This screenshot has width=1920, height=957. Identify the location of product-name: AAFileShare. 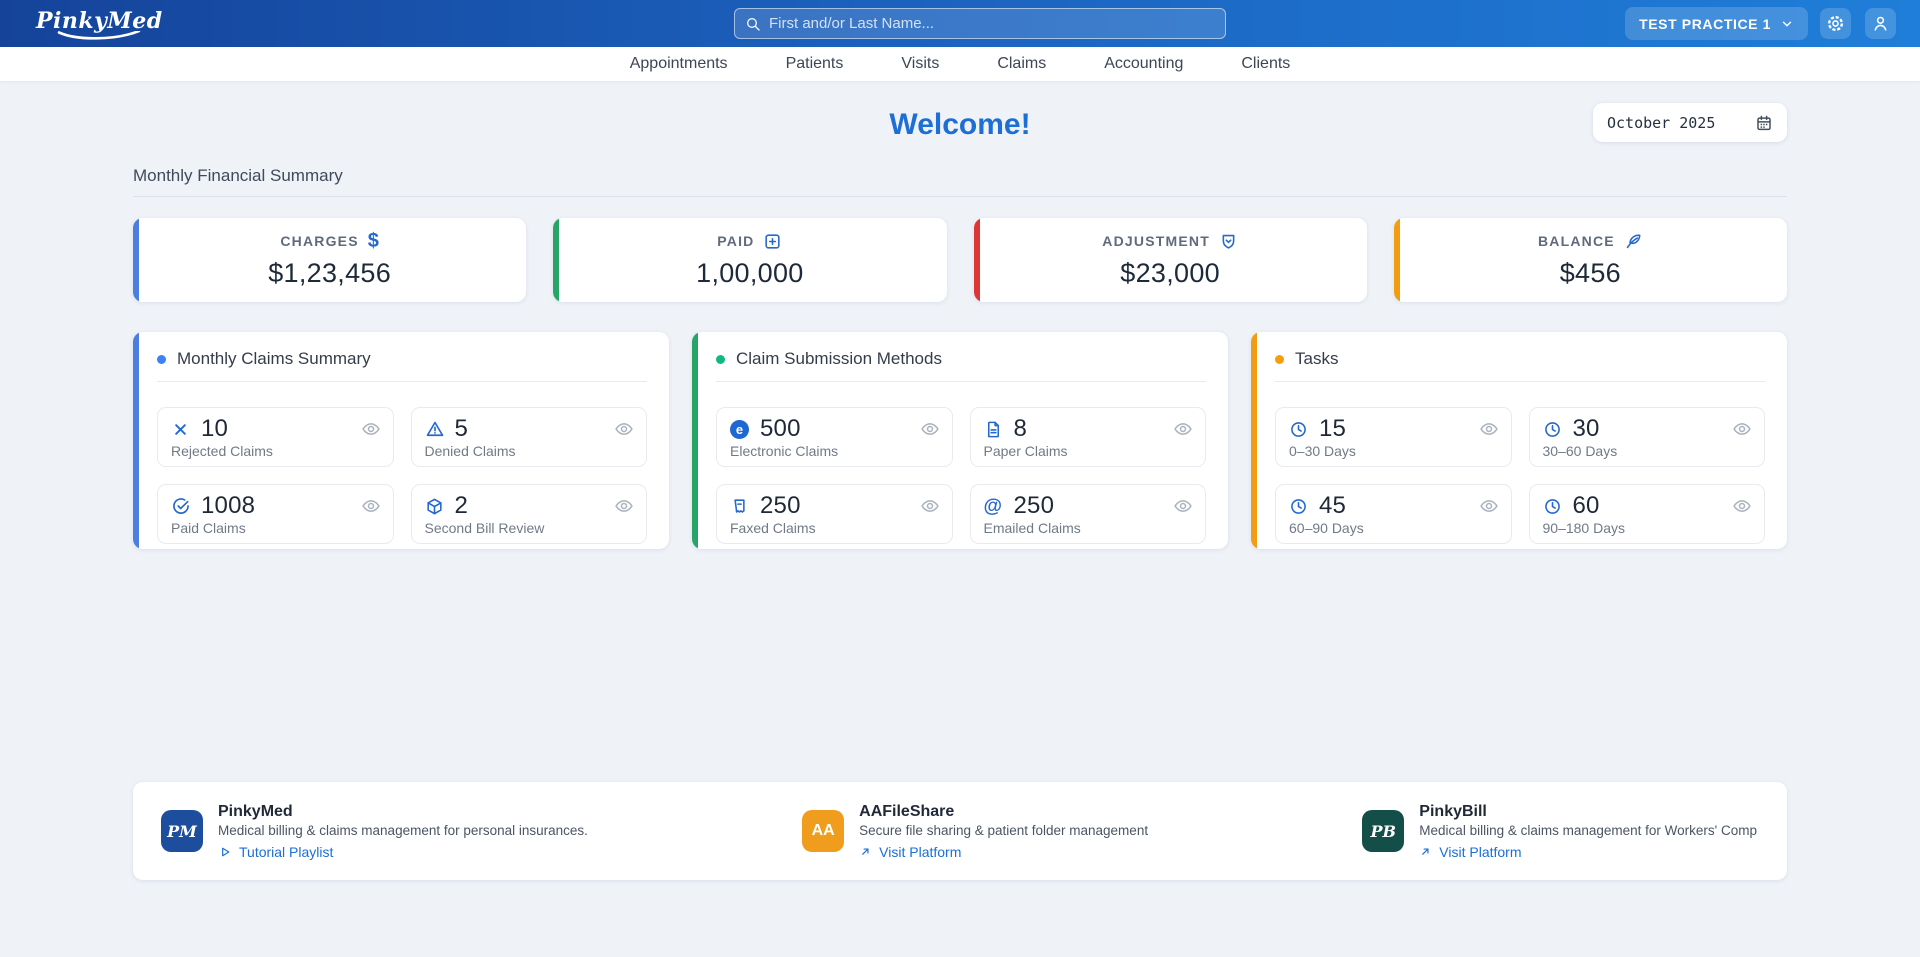
(907, 811).